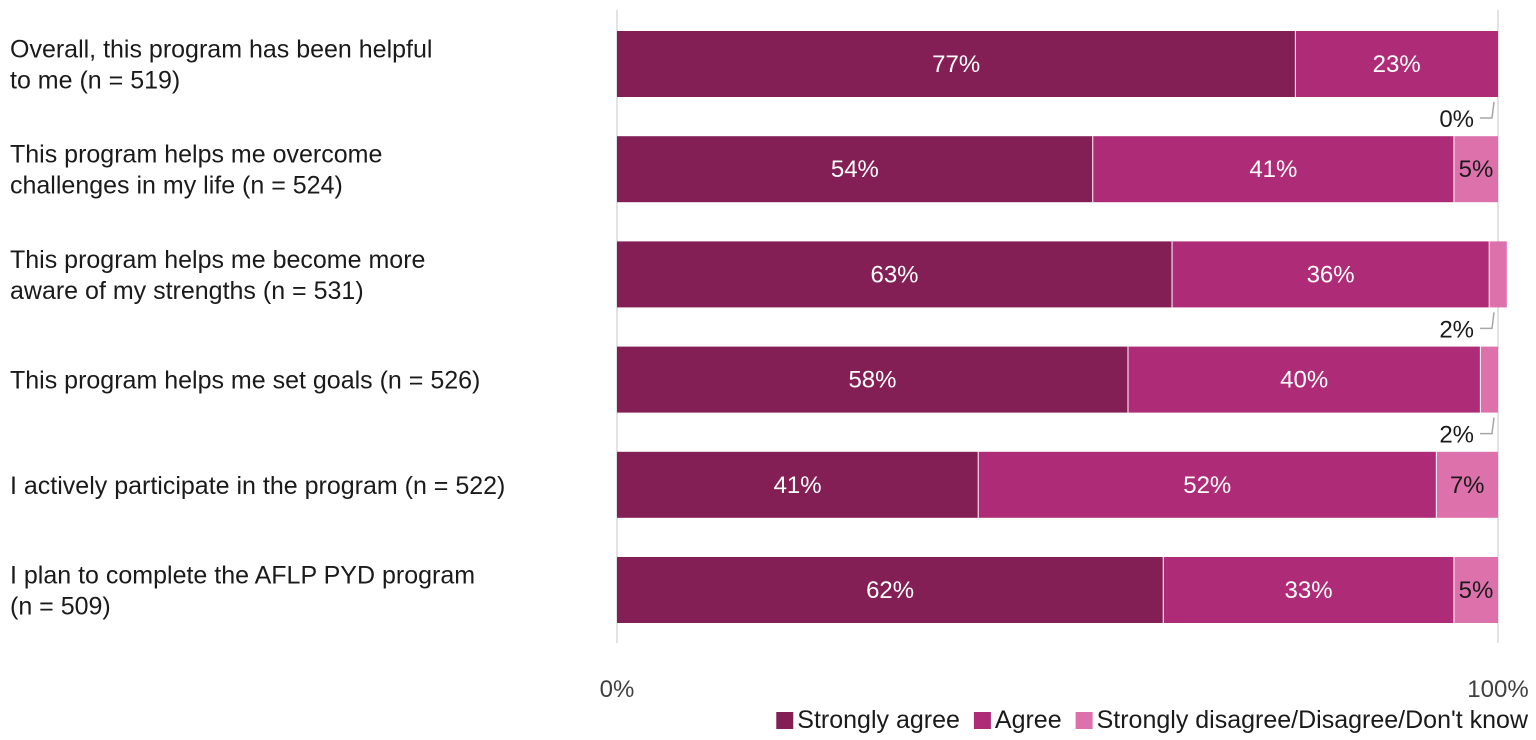 The height and width of the screenshot is (740, 1536). I want to click on data-label: 33%, so click(1309, 590).